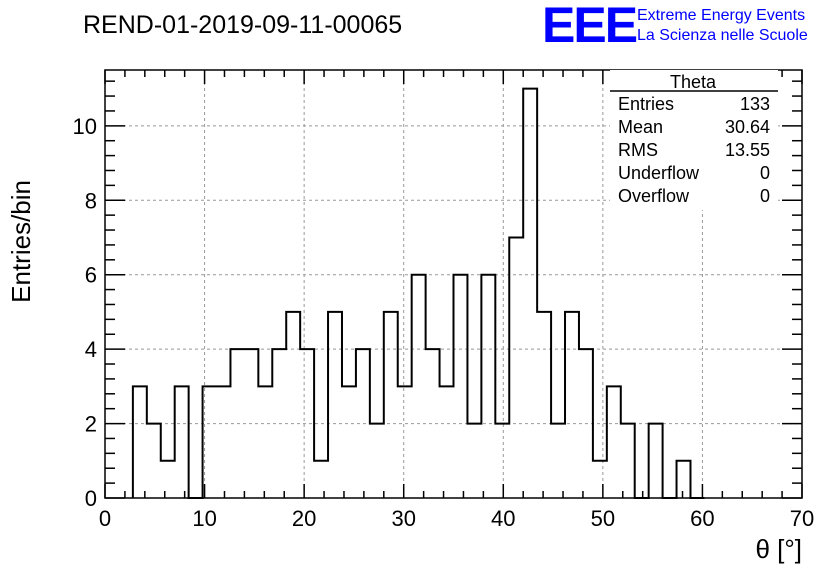 The width and height of the screenshot is (836, 572). What do you see at coordinates (722, 35) in the screenshot?
I see `logo-line-2: La Scienza nelle Scuole` at bounding box center [722, 35].